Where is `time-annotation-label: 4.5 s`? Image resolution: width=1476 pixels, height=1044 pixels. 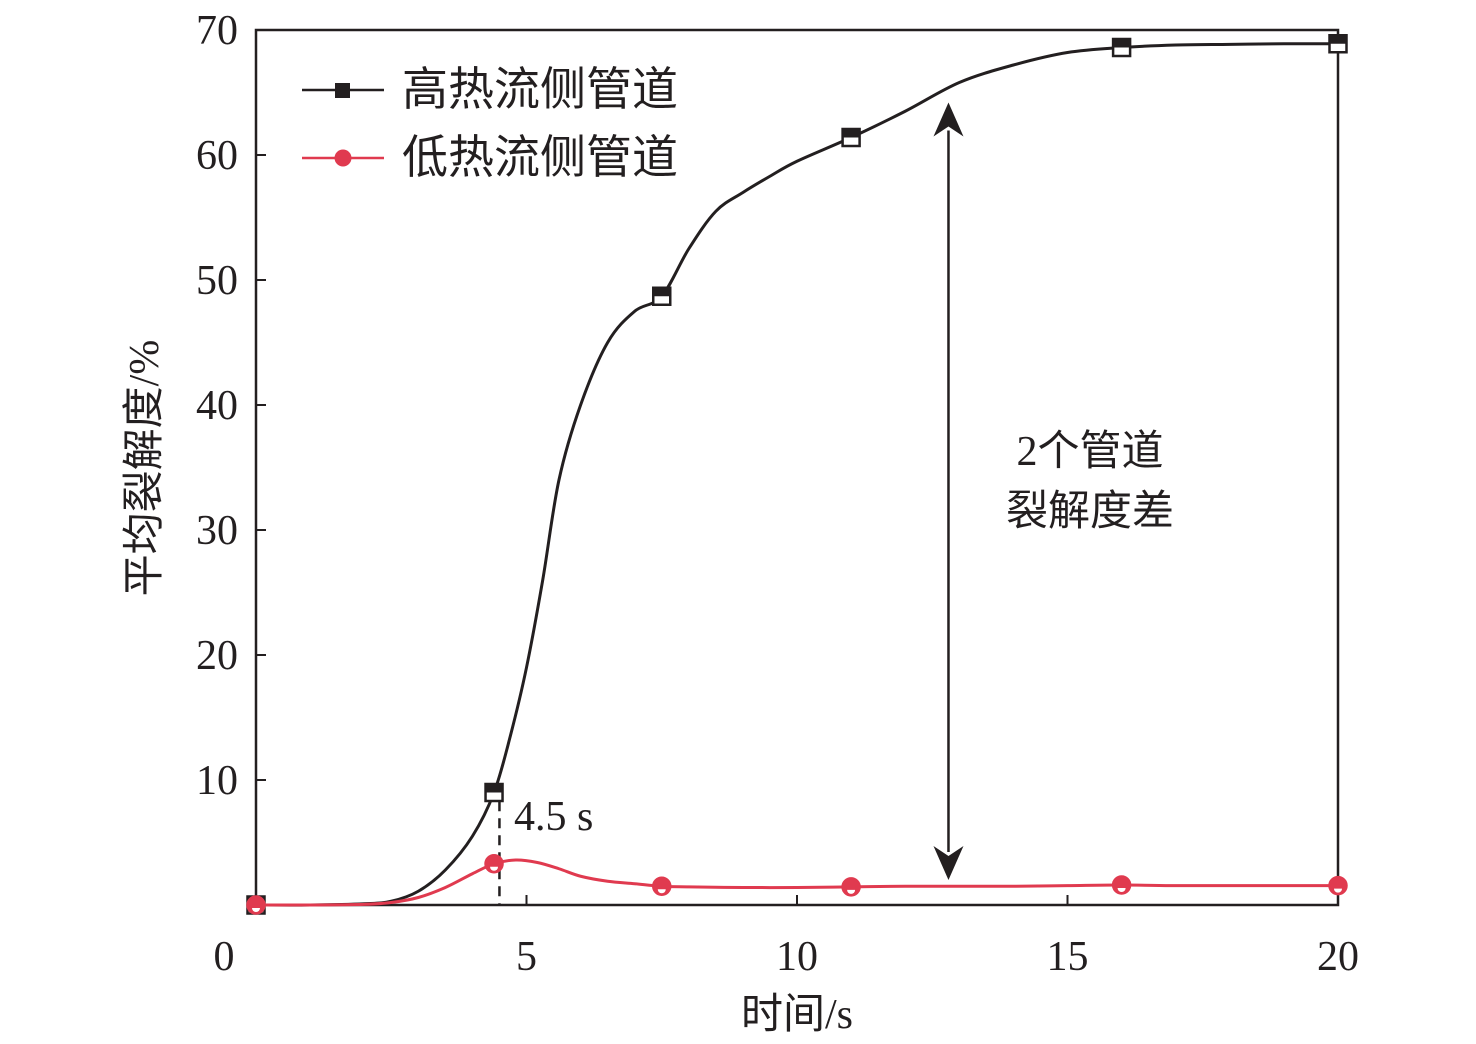 time-annotation-label: 4.5 s is located at coordinates (553, 817).